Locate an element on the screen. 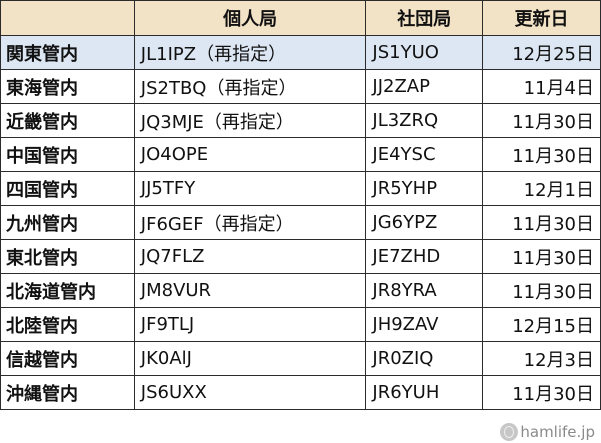  personal-callsign-cell: JF9TLJ is located at coordinates (250, 324).